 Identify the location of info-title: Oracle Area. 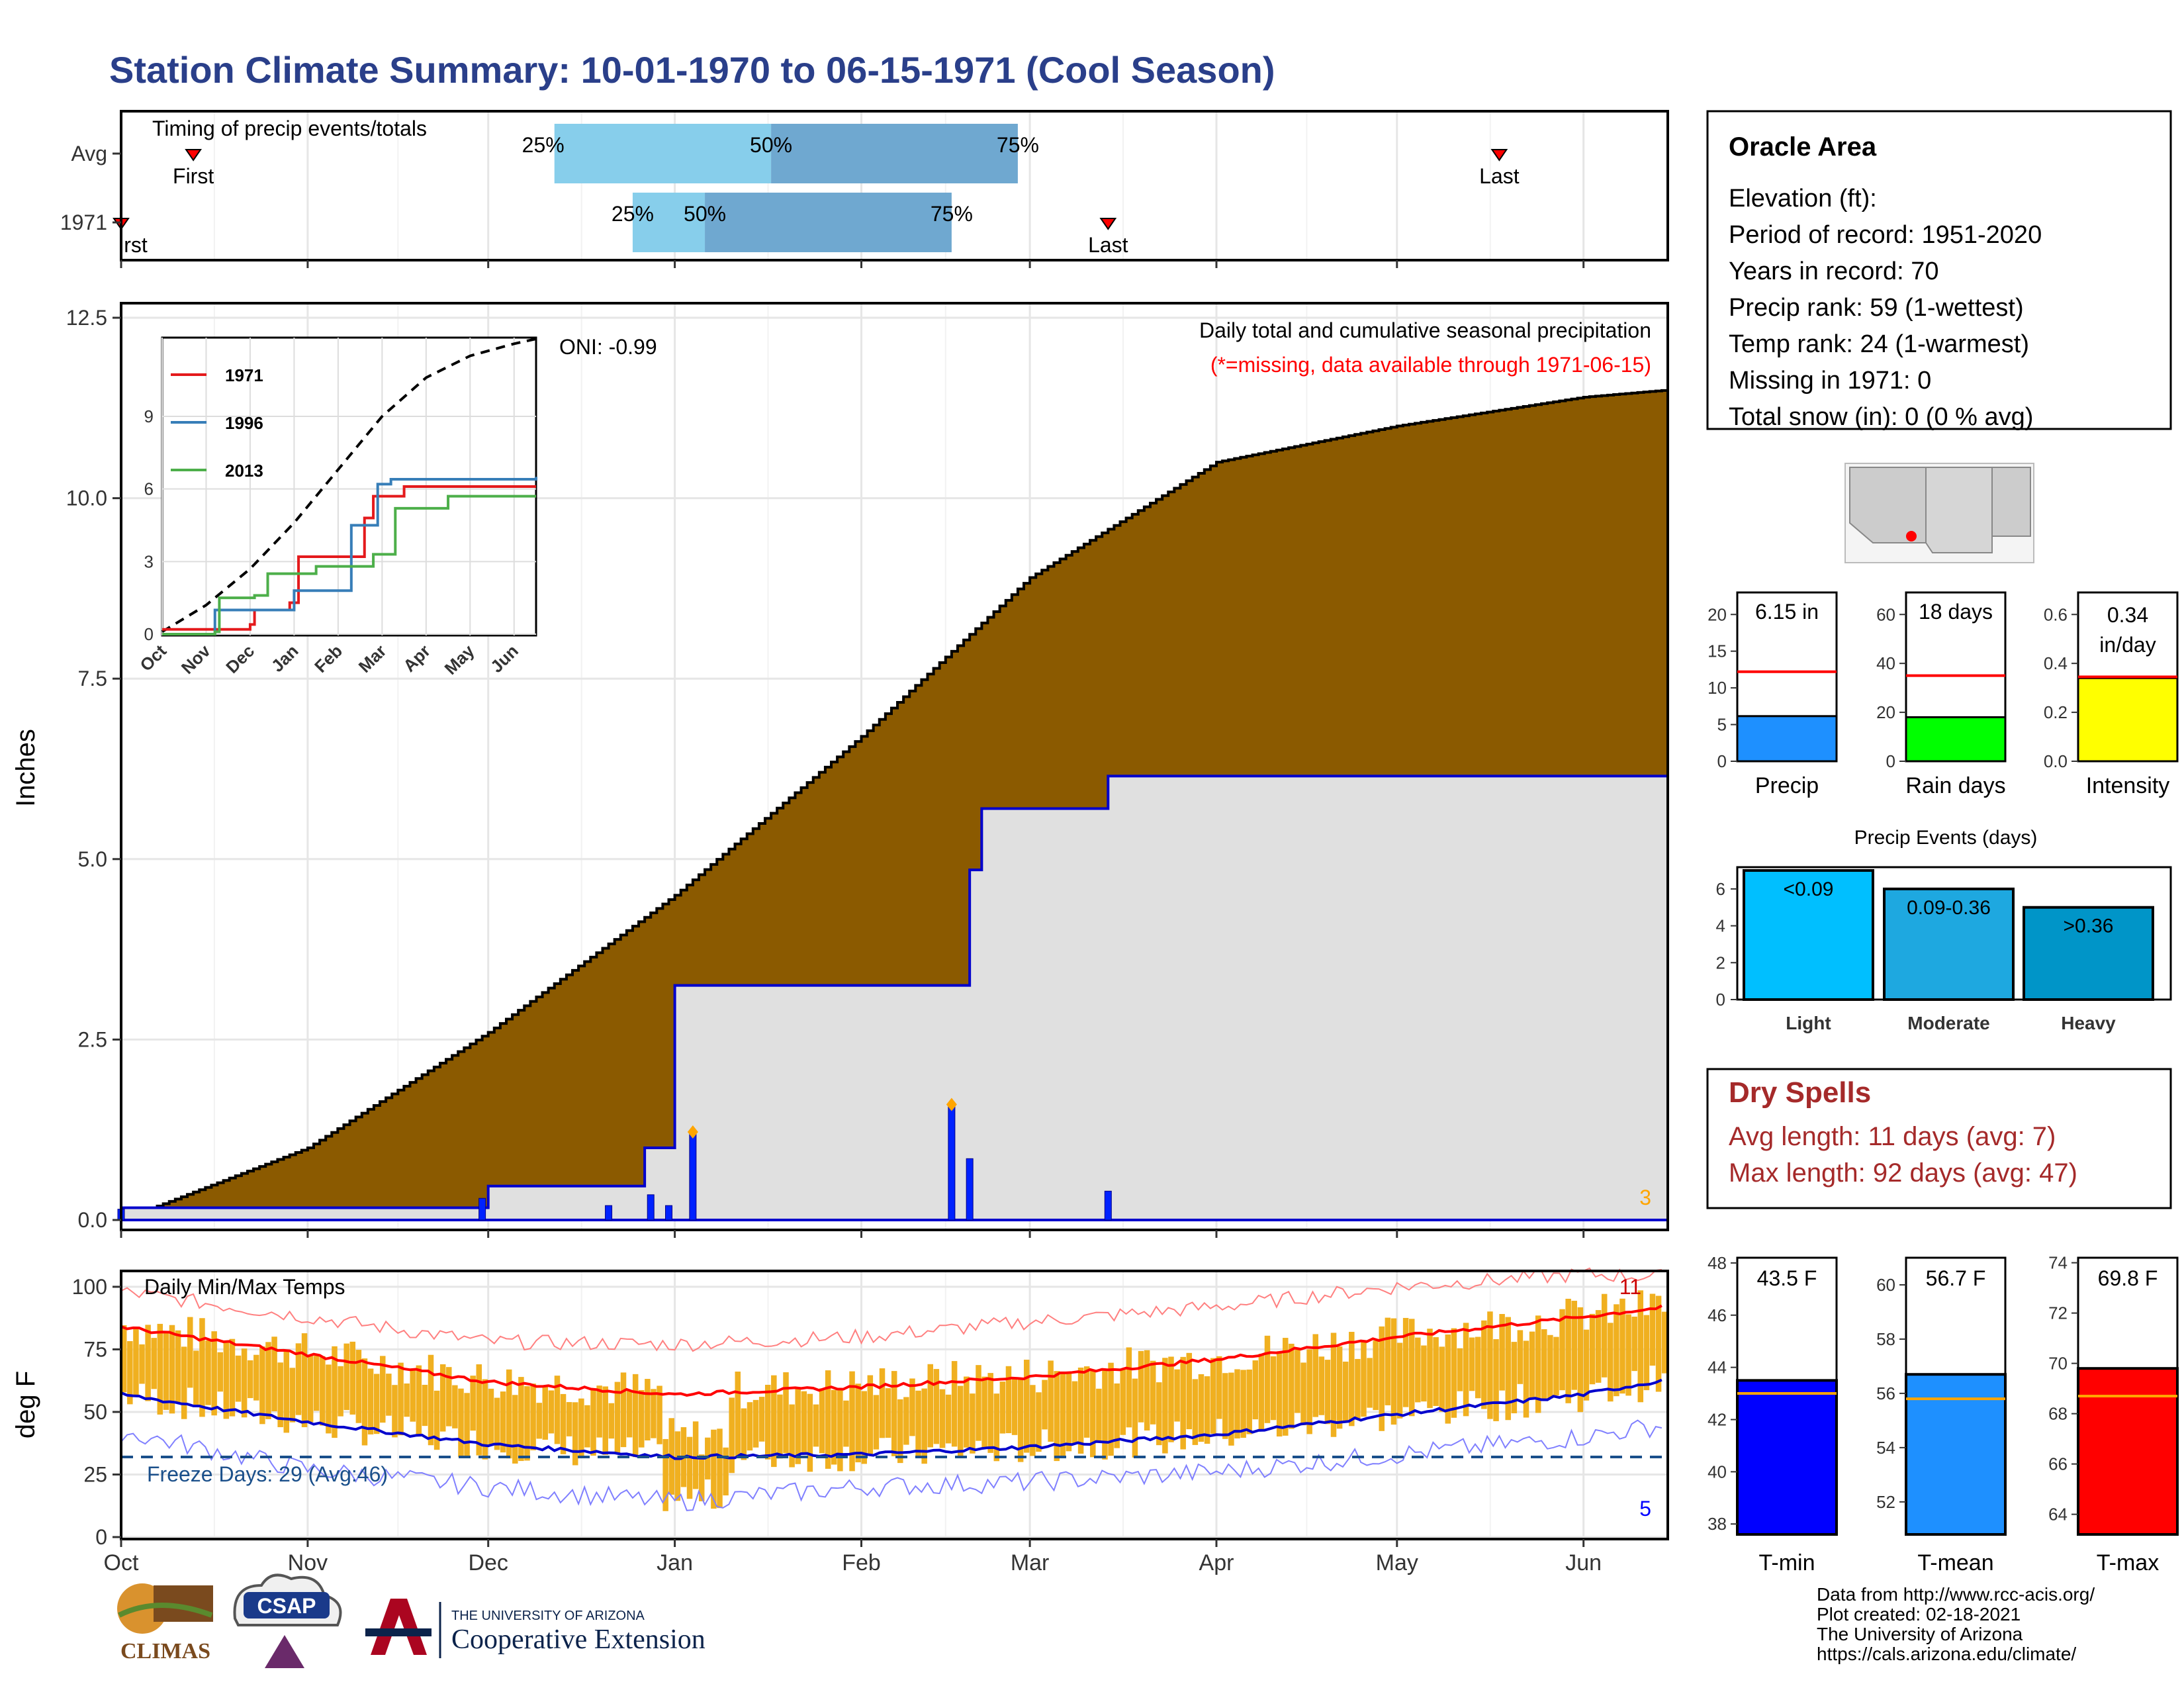
(1803, 147).